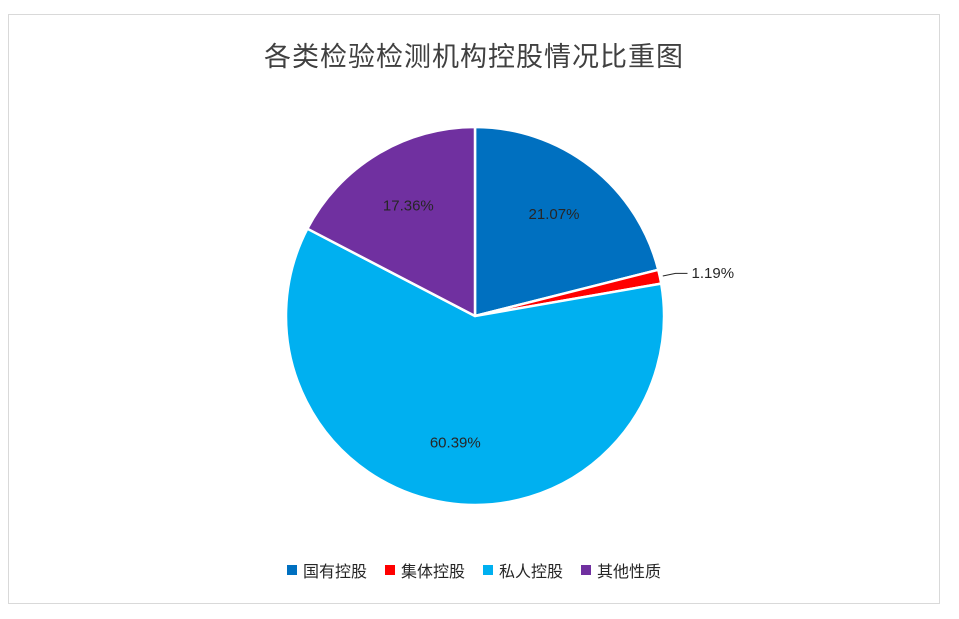 This screenshot has height=619, width=959. Describe the element at coordinates (474, 57) in the screenshot. I see `chart-title: 各类检验检测机构控股情况比重图` at that location.